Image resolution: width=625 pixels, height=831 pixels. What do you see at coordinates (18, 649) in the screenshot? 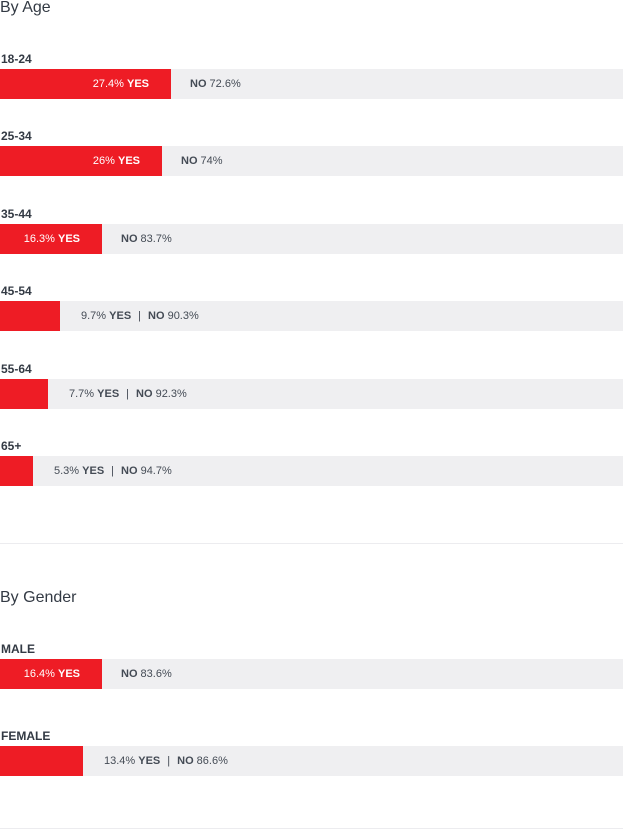
I see `category-label: MALE` at bounding box center [18, 649].